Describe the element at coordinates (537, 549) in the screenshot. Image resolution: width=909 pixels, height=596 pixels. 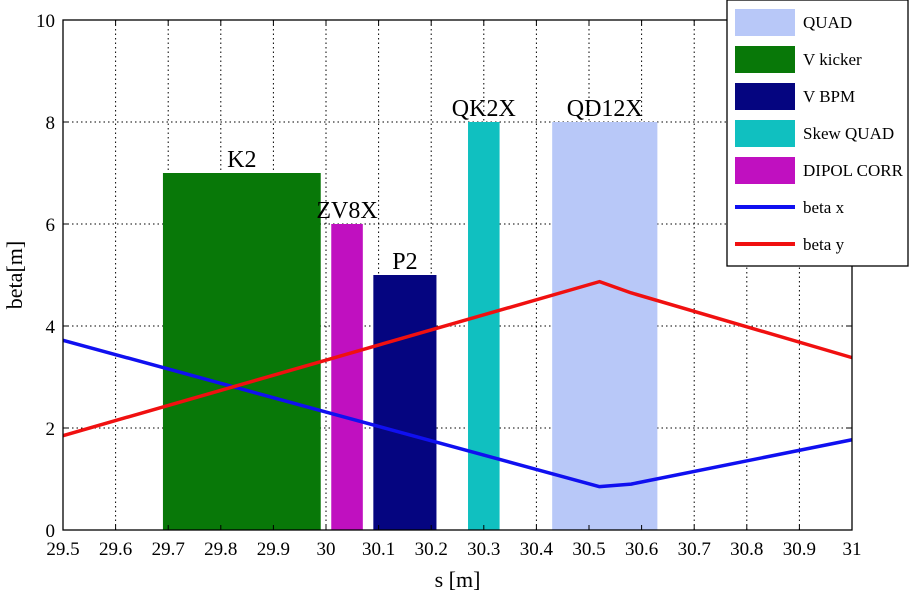
I see `x-tick-label: 30.4` at that location.